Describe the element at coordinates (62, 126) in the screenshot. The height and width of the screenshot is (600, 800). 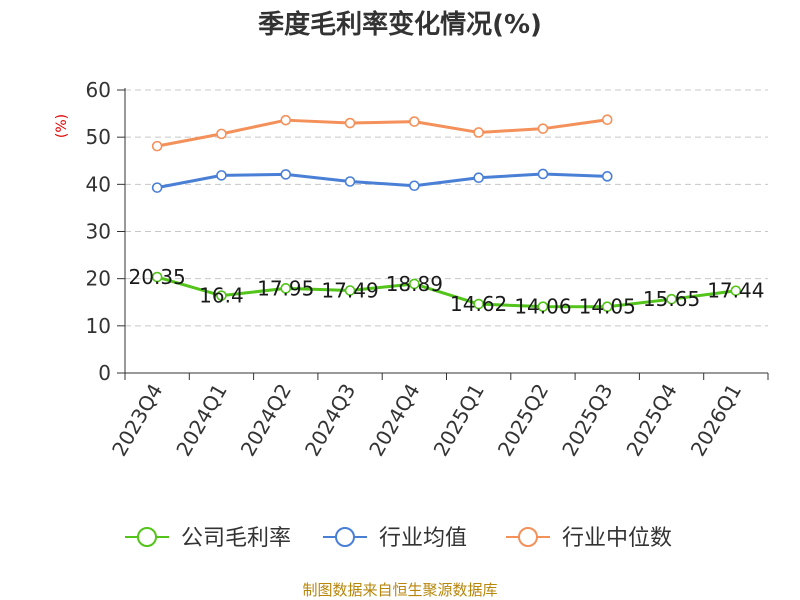
I see `y-axis-unit-label: (%)` at that location.